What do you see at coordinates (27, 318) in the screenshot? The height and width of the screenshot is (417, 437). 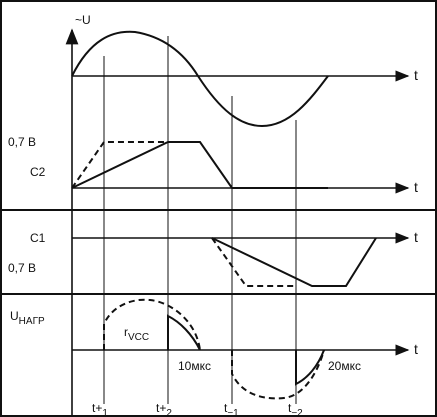 I see `panel4-y-label: UНАГР` at bounding box center [27, 318].